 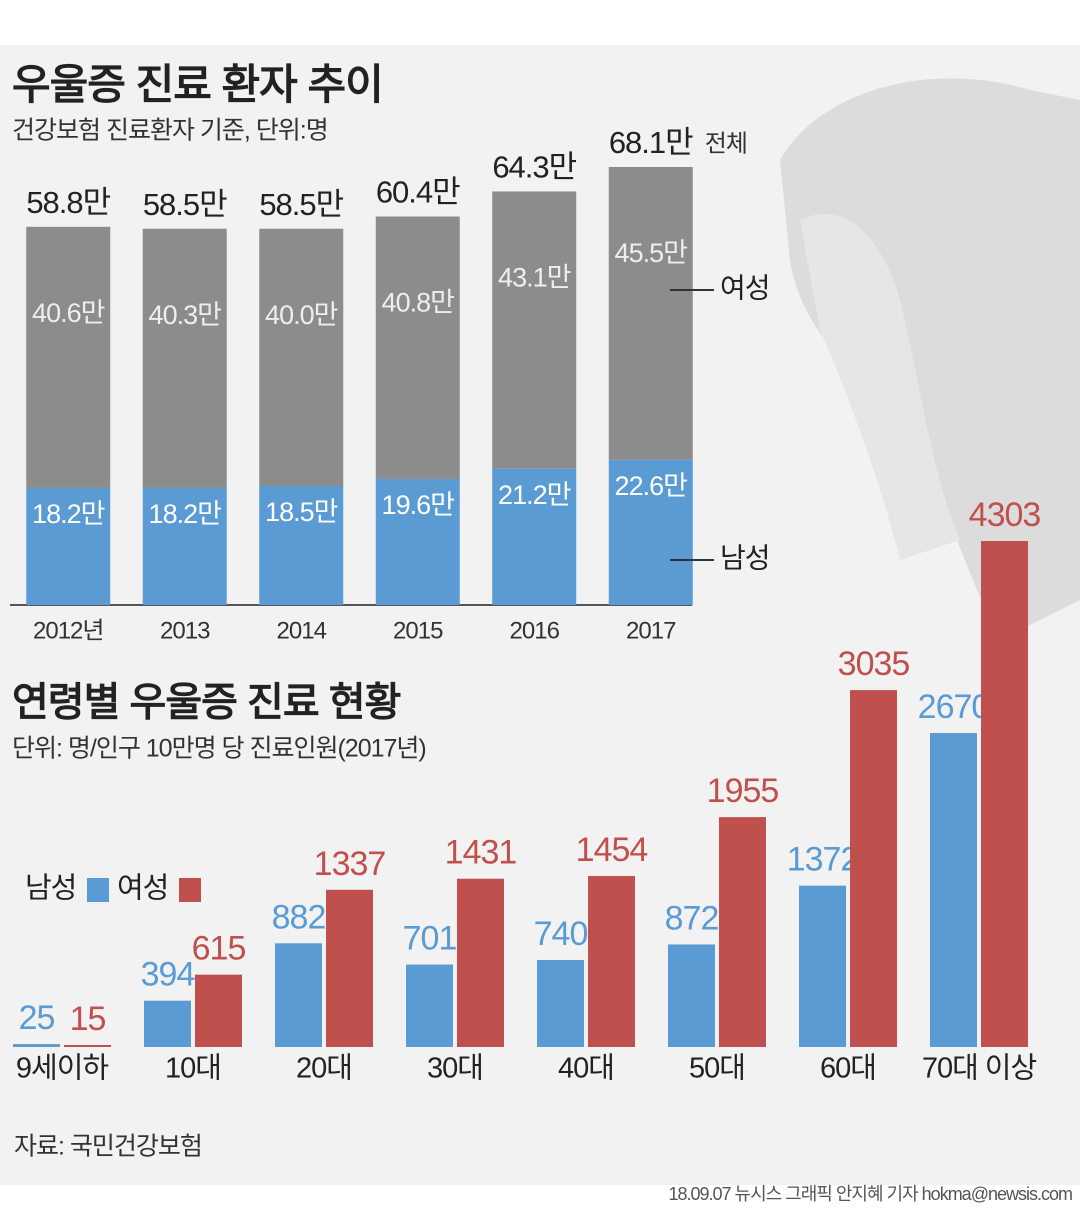 What do you see at coordinates (651, 486) in the screenshot?
I see `value-label: 22.6만` at bounding box center [651, 486].